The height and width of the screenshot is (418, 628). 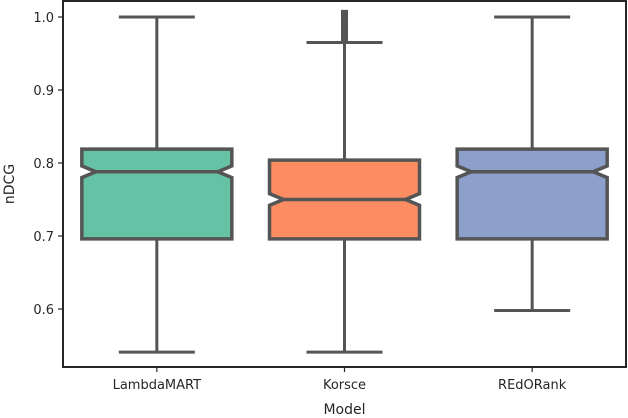 What do you see at coordinates (43, 18) in the screenshot?
I see `y-tick-label: 1.0` at bounding box center [43, 18].